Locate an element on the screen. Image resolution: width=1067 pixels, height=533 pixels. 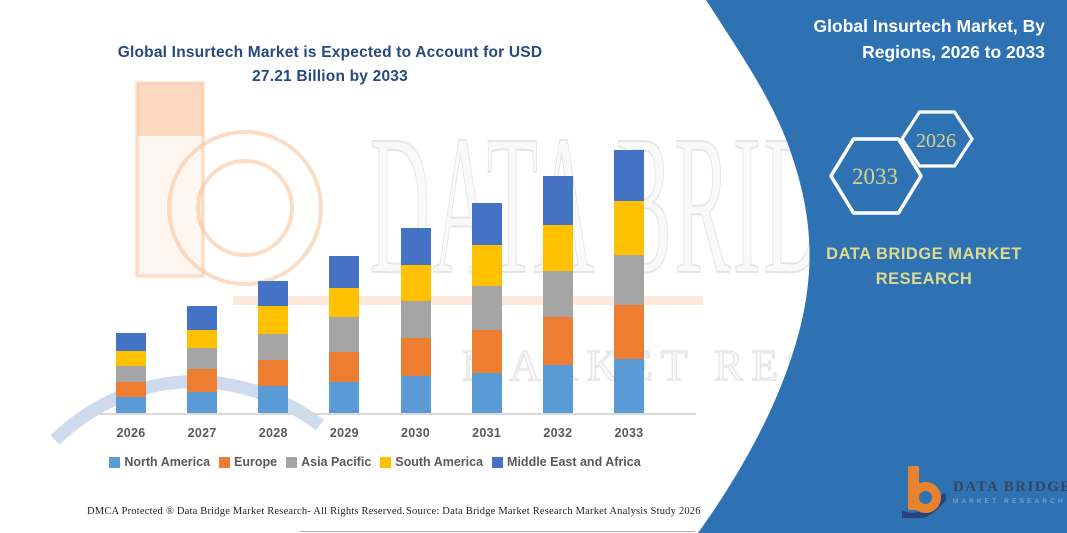
bar-segment-2030-middle-east-and-africa is located at coordinates (415, 247).